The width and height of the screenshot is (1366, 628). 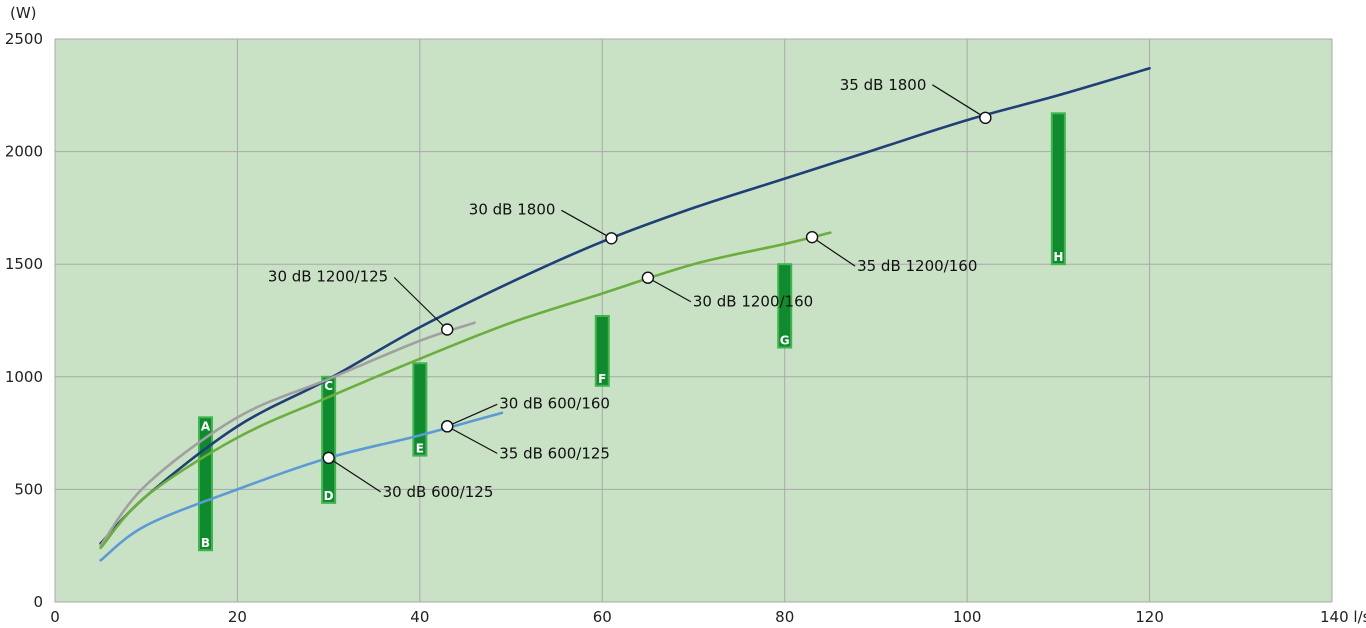 I want to click on annotation-label: 35 dB 1800, so click(x=883, y=85).